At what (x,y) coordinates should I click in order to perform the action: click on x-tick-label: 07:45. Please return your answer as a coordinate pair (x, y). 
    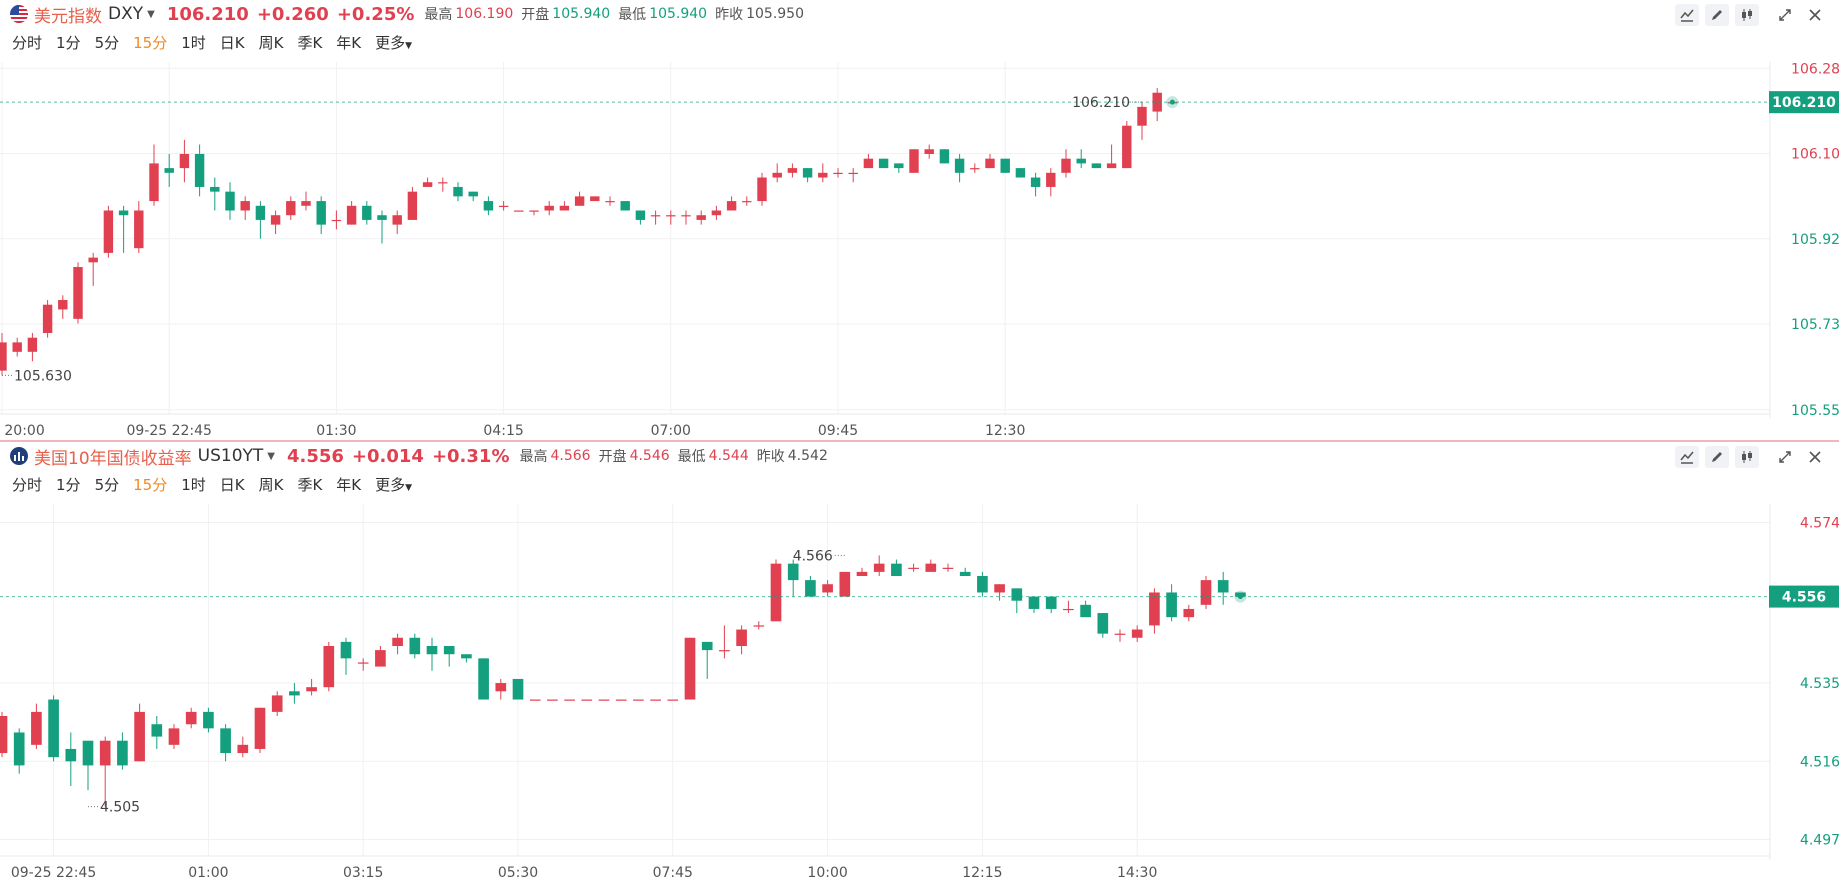
    Looking at the image, I should click on (673, 873).